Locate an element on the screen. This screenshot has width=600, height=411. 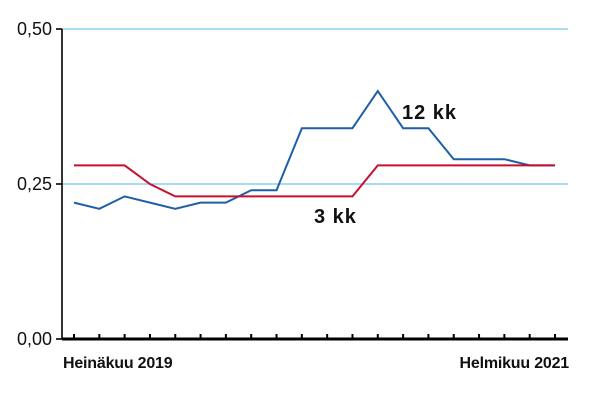
x-axis-start-label: Heinäkuu 2019 is located at coordinates (118, 363).